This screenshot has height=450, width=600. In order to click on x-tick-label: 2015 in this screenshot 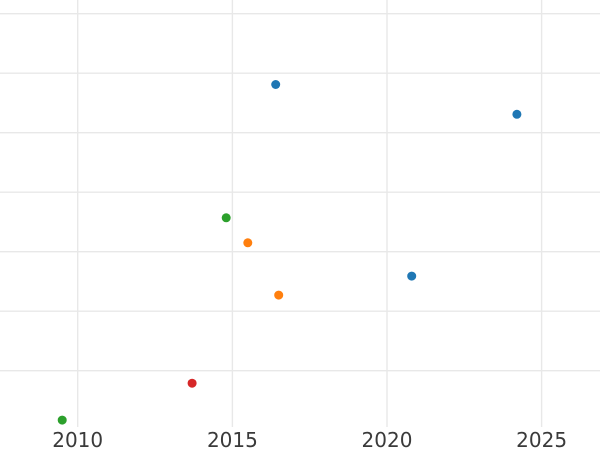, I will do `click(232, 439)`.